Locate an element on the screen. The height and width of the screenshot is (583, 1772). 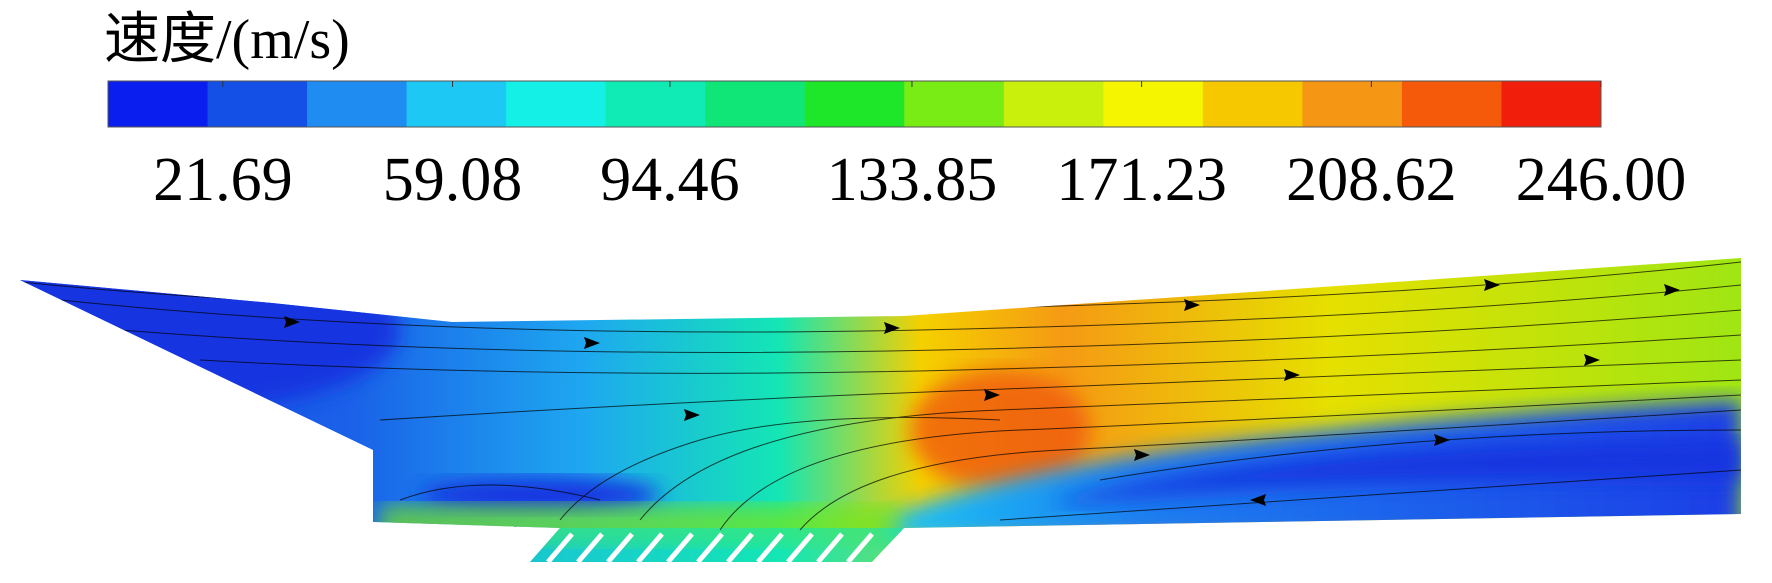
tick-label: 246.00 is located at coordinates (1601, 180).